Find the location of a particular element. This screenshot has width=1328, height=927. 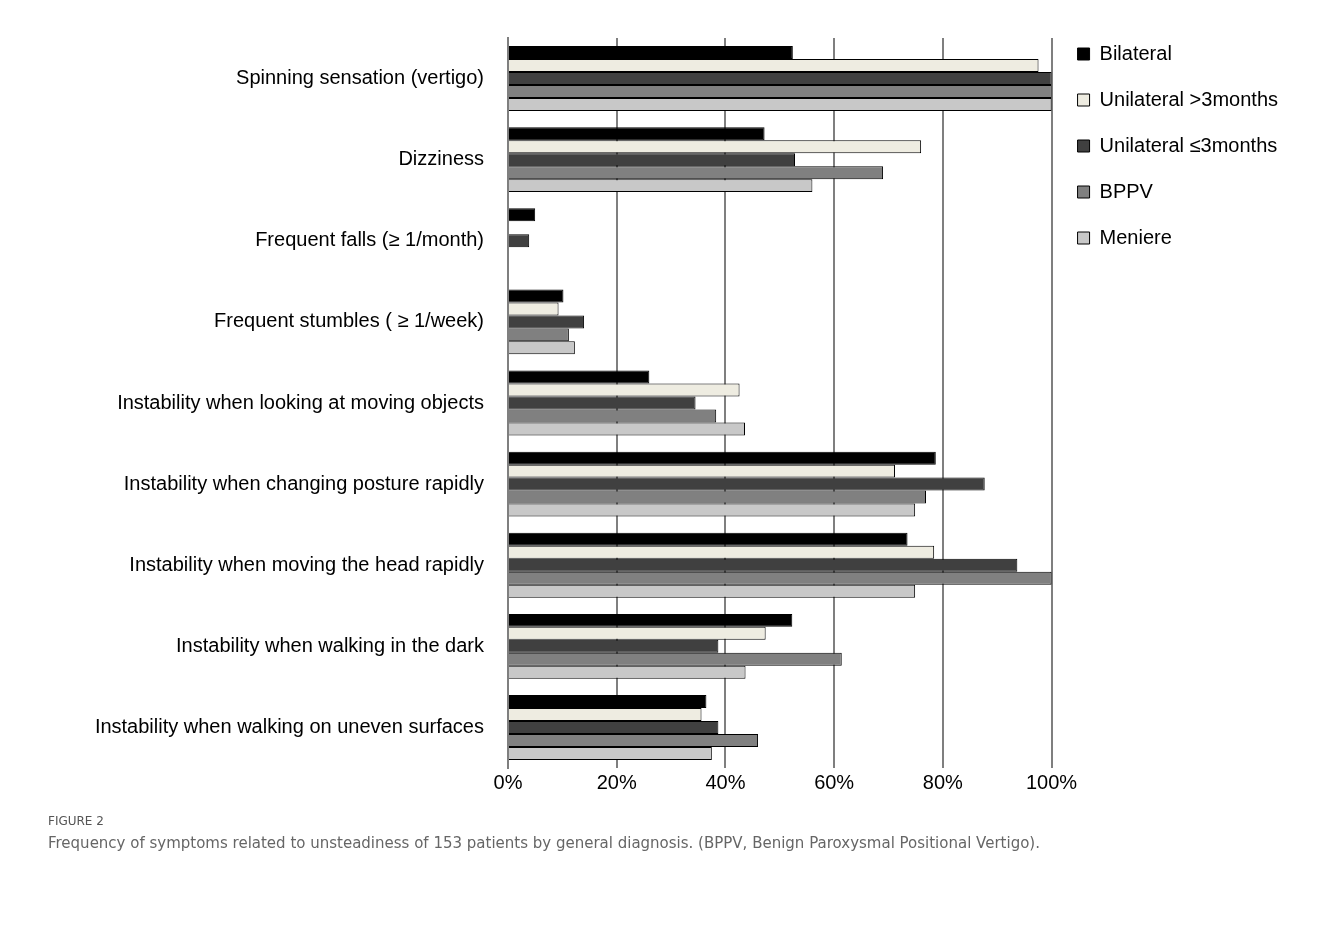

y-tick-label: Frequent stumbles ( ≥ 1/week) is located at coordinates (349, 320).